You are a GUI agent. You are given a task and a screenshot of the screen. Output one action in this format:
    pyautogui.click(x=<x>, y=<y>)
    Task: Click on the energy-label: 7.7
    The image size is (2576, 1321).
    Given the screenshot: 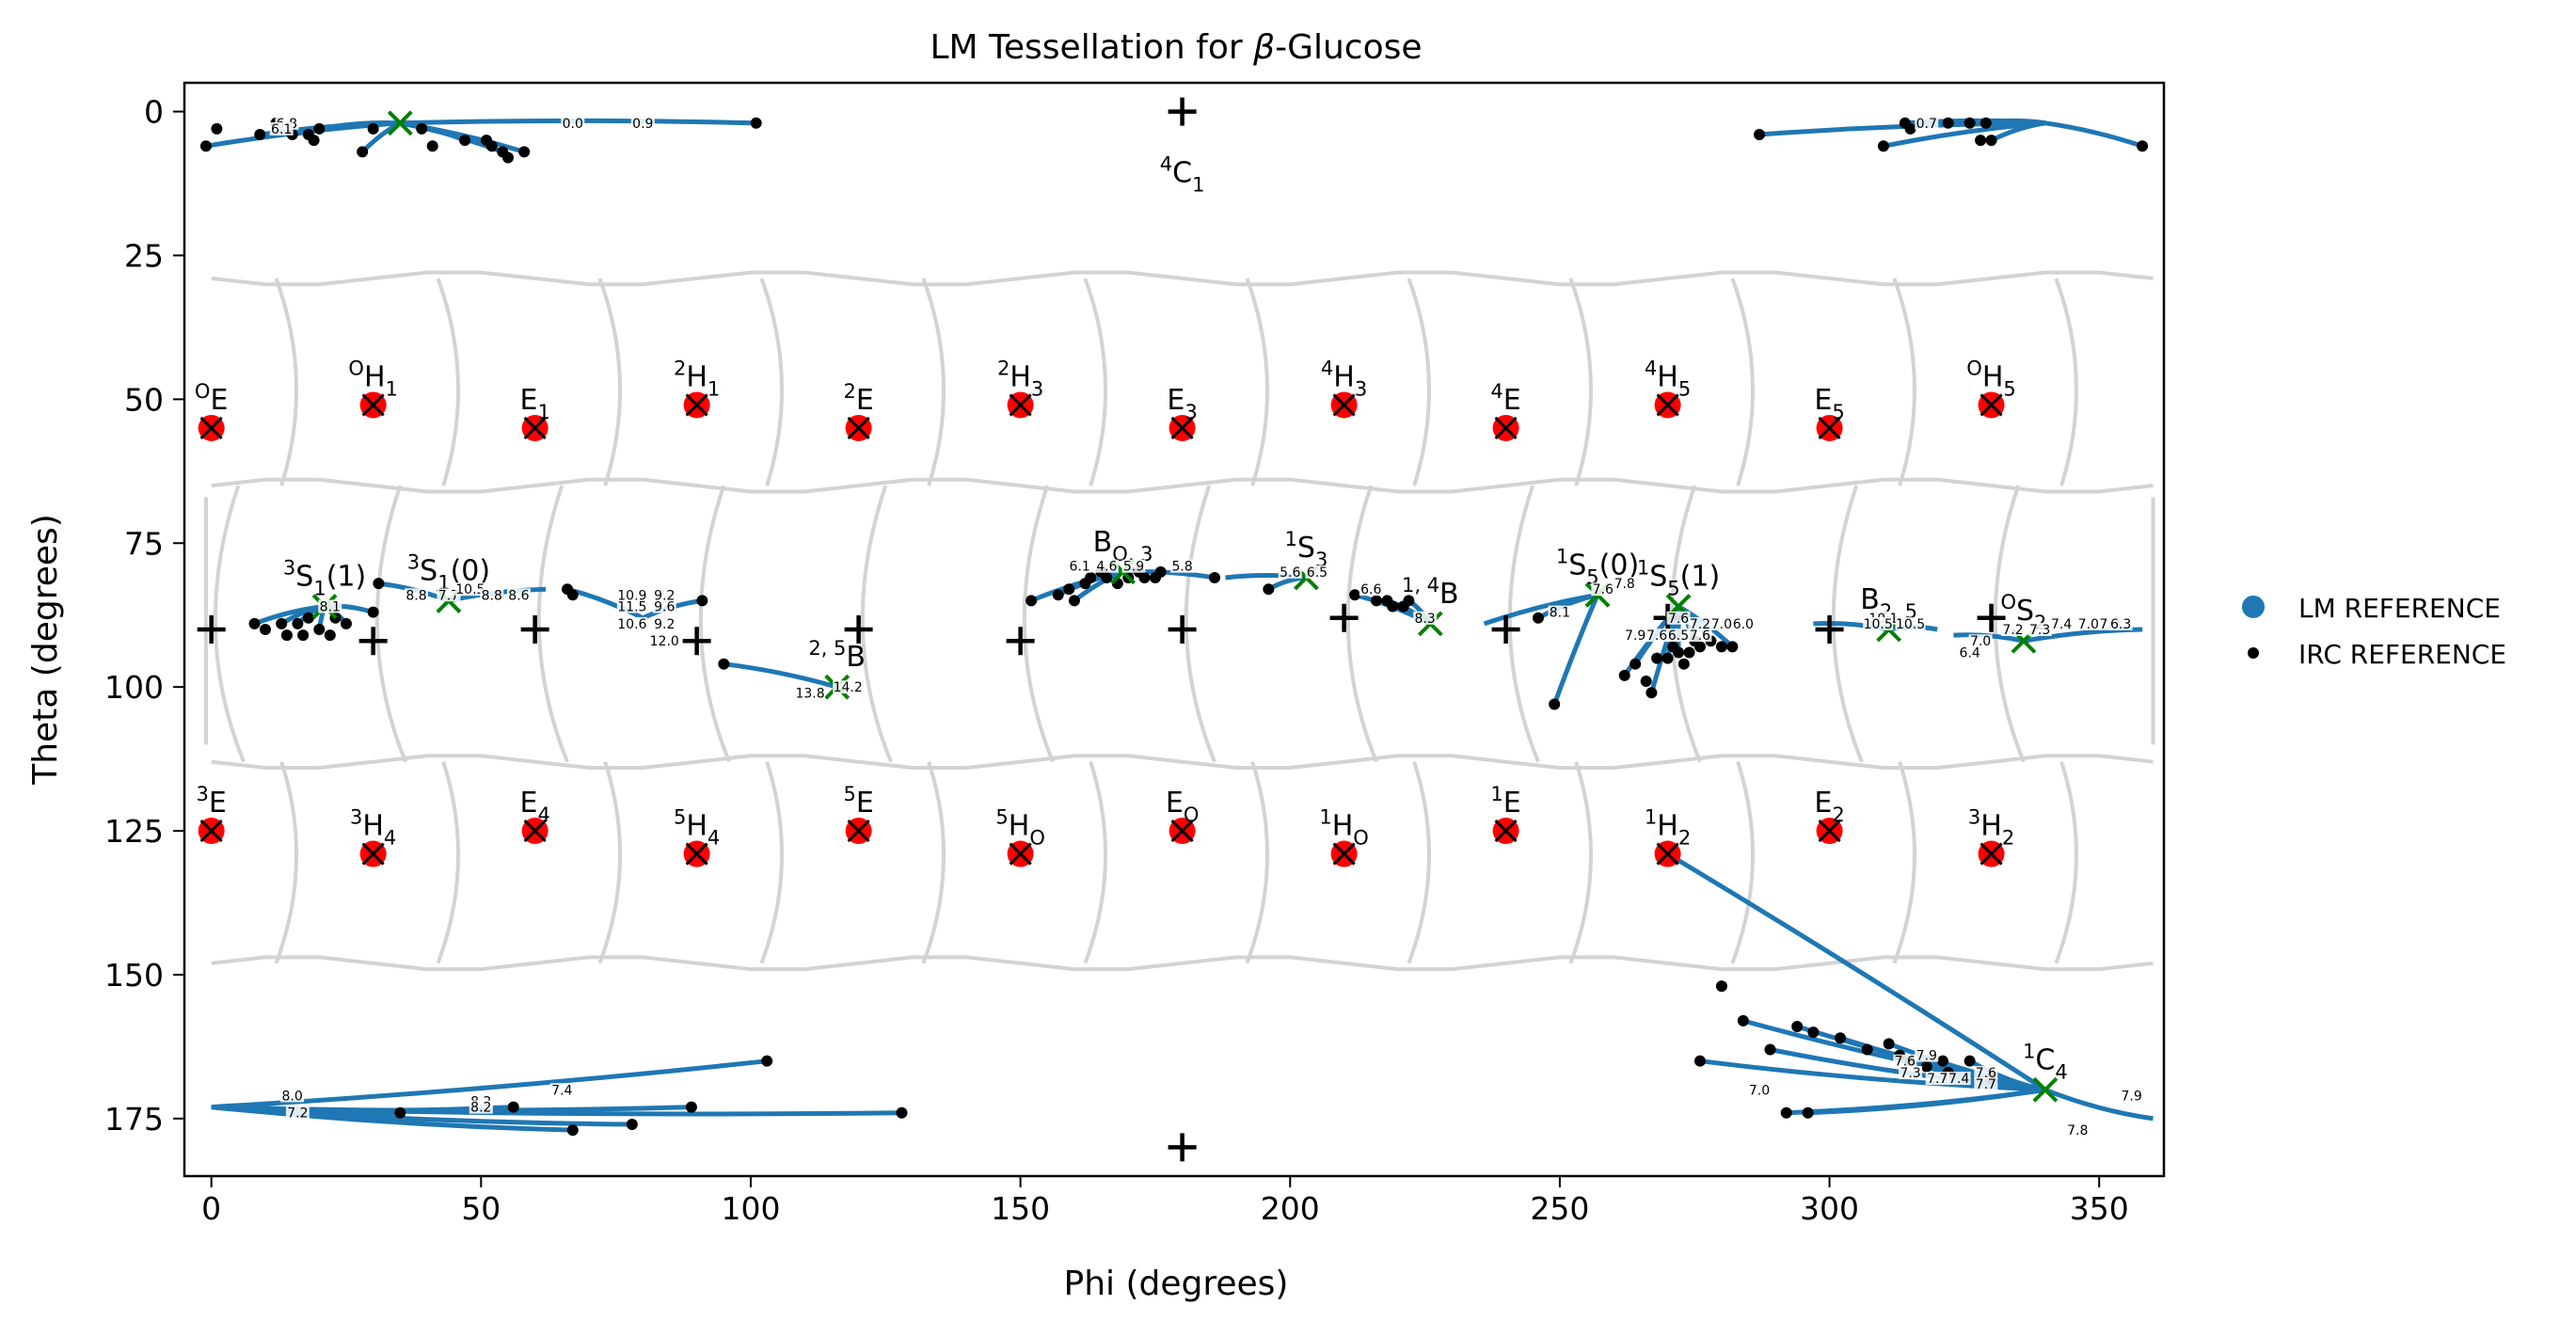 What is the action you would take?
    pyautogui.click(x=1937, y=1079)
    